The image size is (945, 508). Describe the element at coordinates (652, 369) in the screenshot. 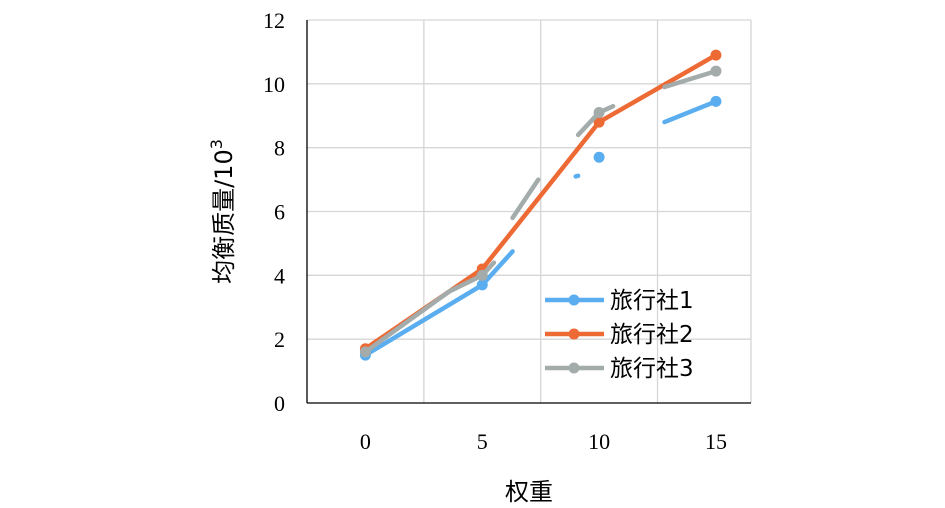

I see `legend-label: 旅行社3` at that location.